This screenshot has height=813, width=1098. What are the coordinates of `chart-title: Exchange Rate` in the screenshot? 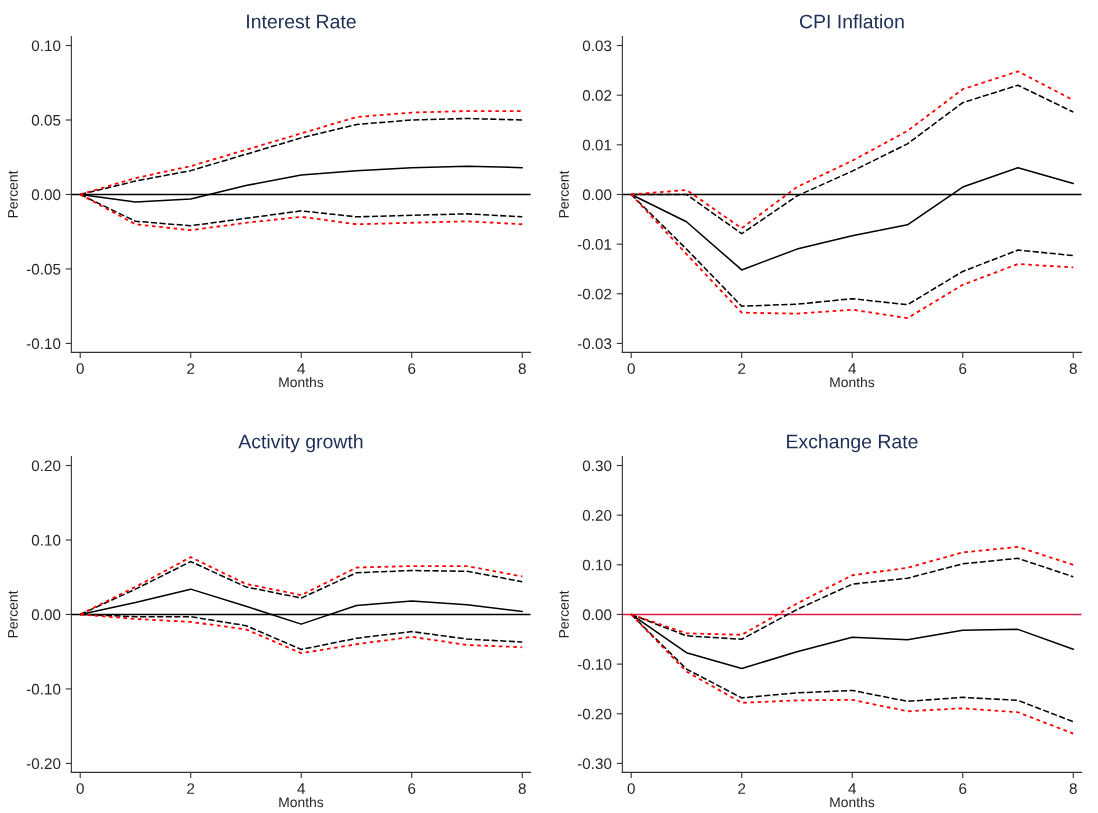 It's located at (852, 443).